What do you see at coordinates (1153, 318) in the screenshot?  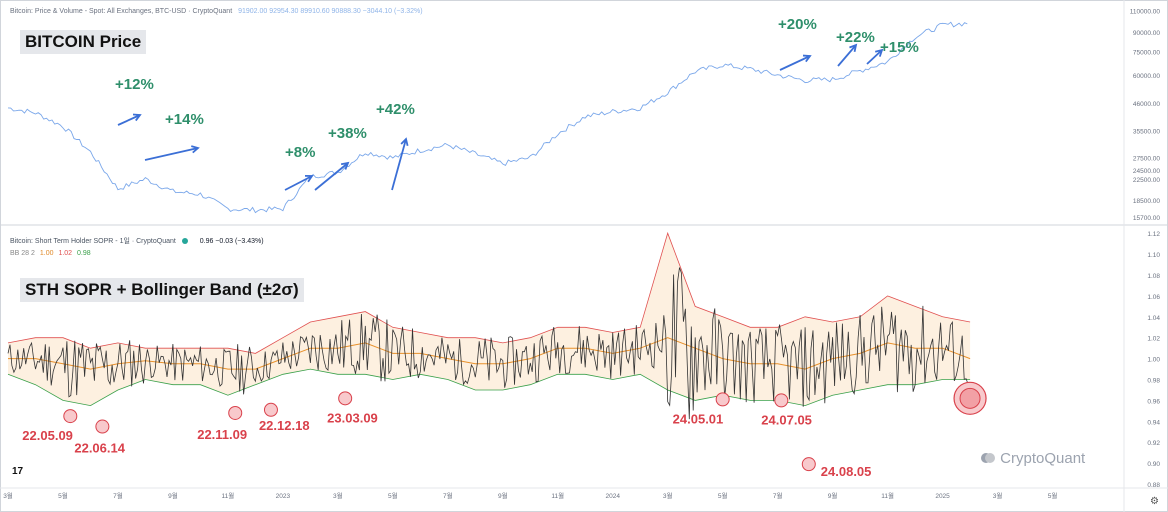 I see `sopr-tick-label: 1.04` at bounding box center [1153, 318].